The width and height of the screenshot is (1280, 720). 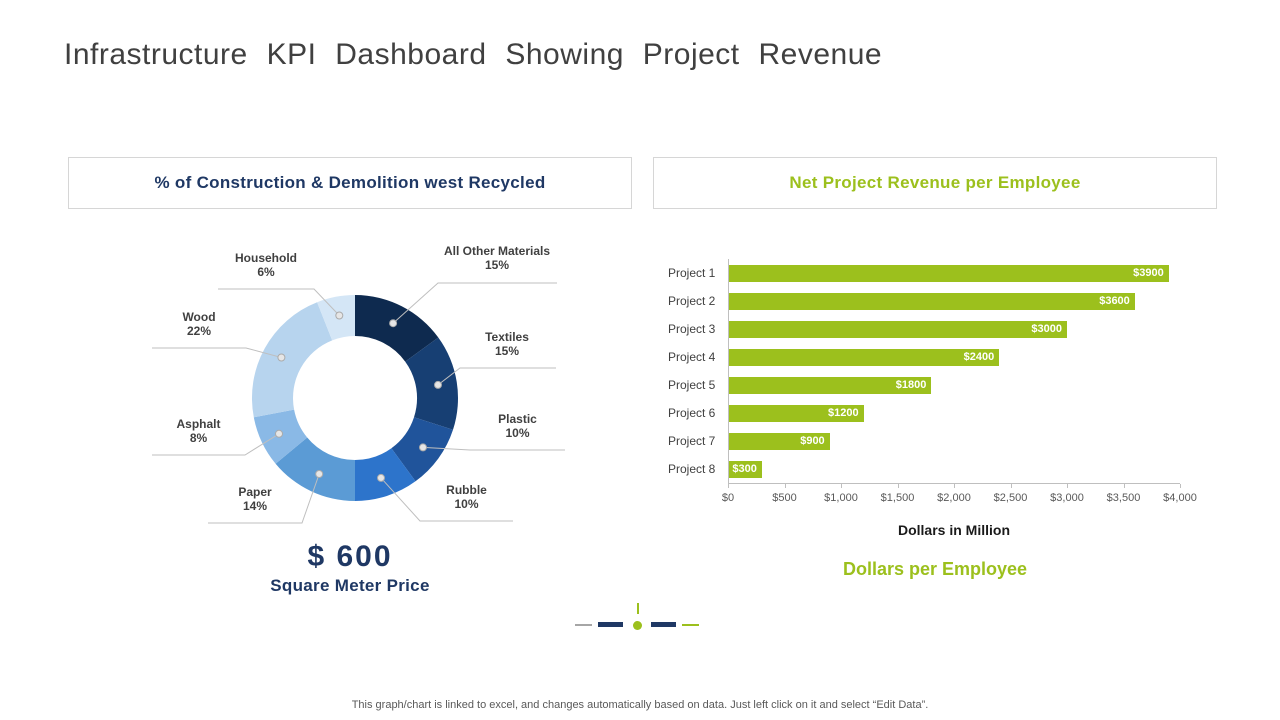 I want to click on divider-green-dash-icon, so click(x=690, y=625).